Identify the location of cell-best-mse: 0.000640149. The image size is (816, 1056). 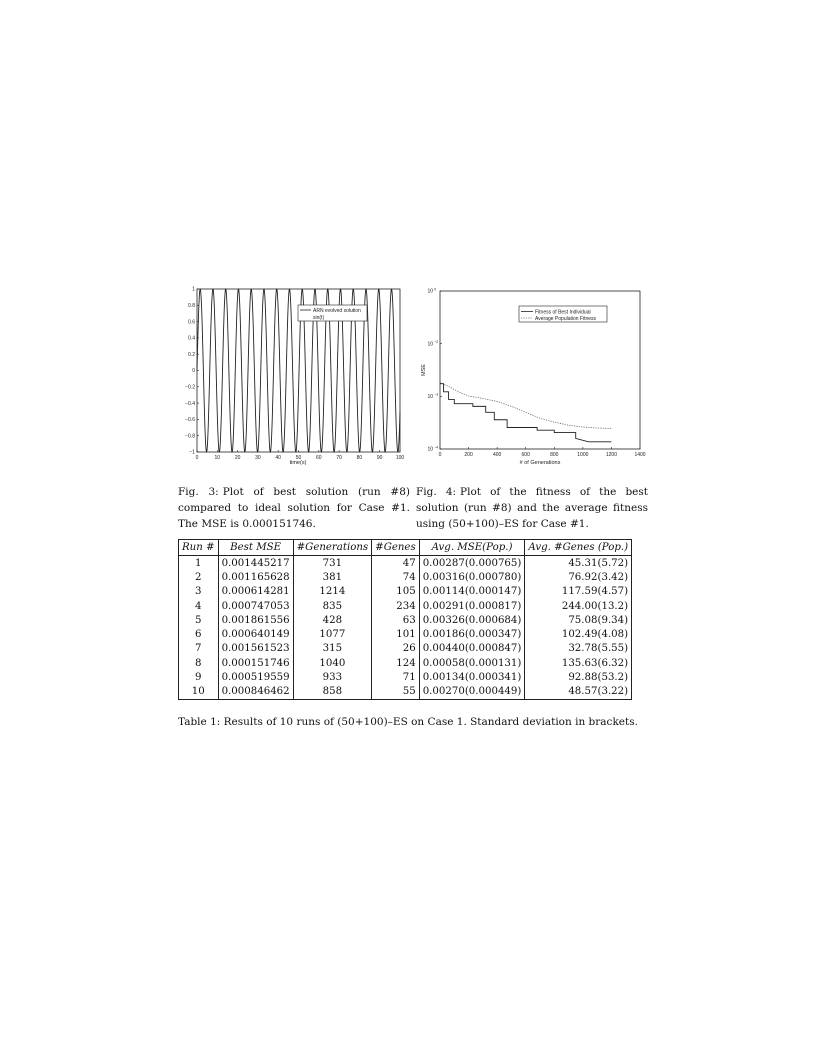
(255, 634).